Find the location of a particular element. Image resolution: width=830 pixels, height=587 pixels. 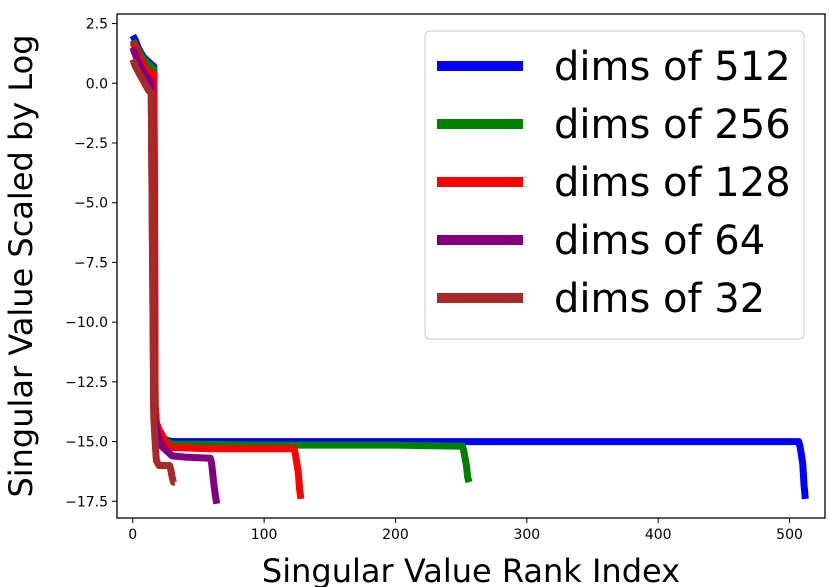

legend-label-0: dims of 512 is located at coordinates (672, 67).